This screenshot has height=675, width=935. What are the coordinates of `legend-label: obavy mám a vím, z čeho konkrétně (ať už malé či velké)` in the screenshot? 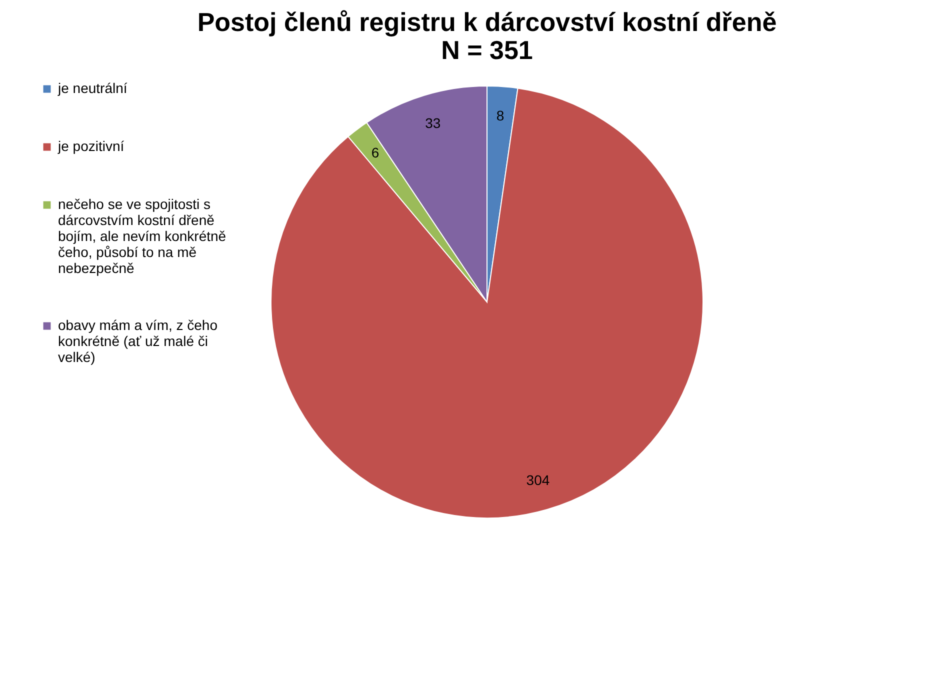 It's located at (138, 341).